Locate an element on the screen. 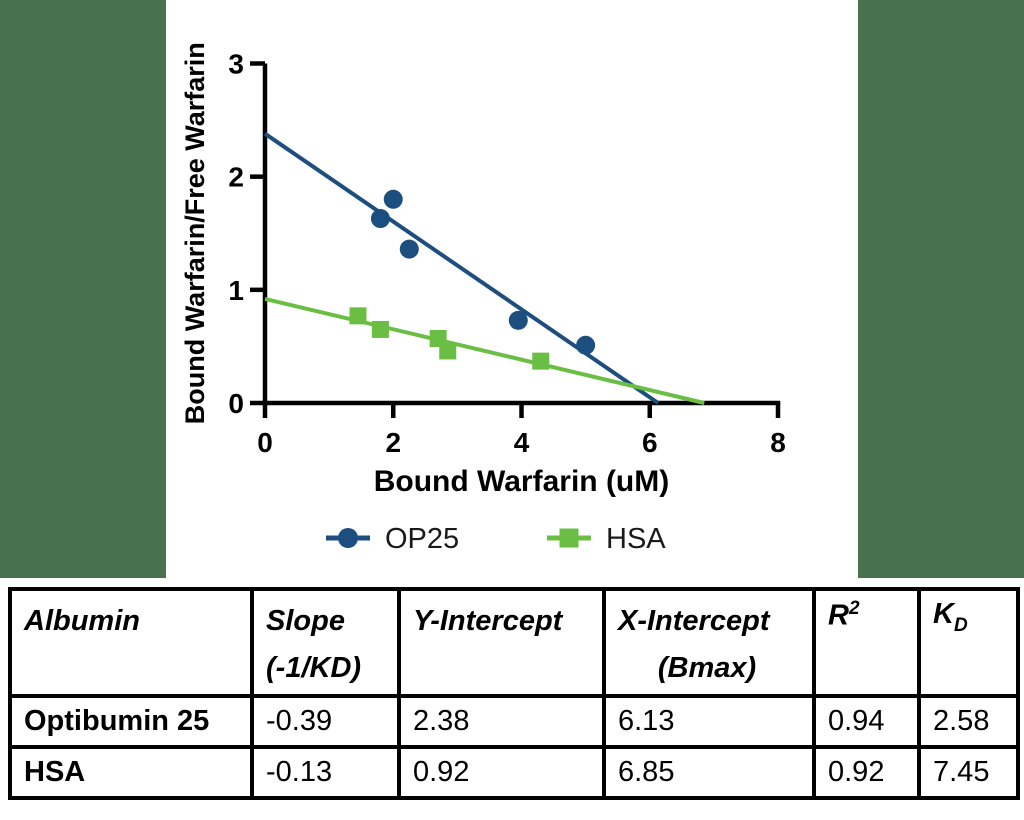 The image size is (1024, 820). cell-x-intercept: 6.85 is located at coordinates (709, 772).